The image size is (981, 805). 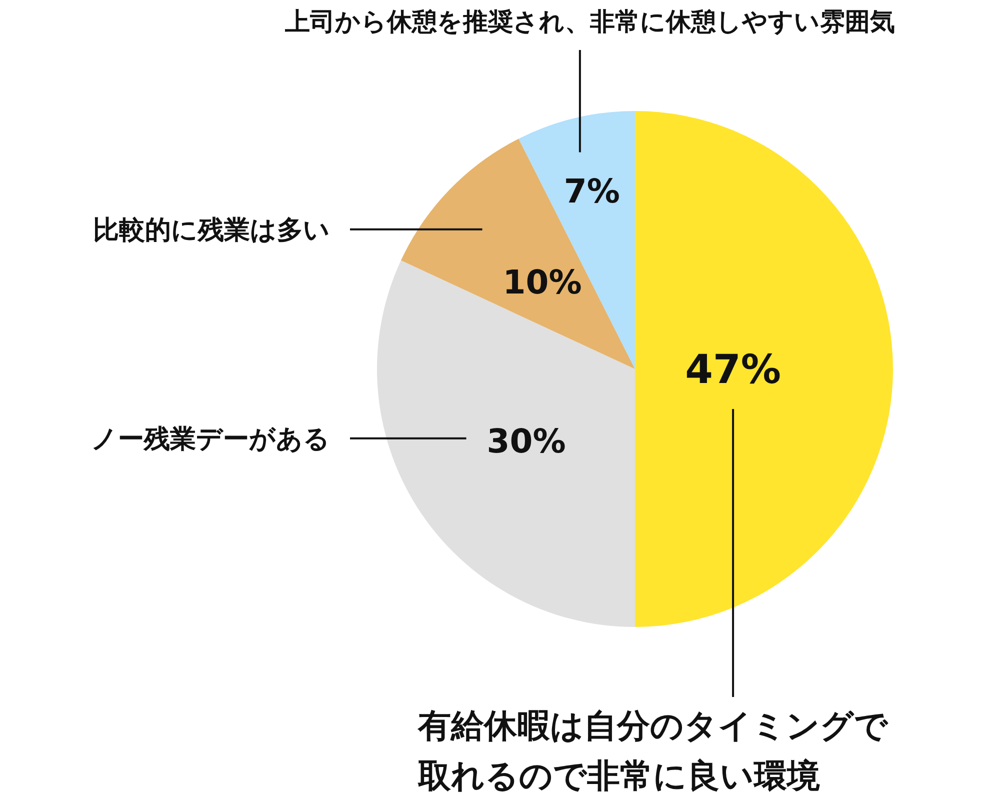 I want to click on slice-label: 有給休暇は自分のタイミングで取れるので非常に良い環境, so click(x=653, y=750).